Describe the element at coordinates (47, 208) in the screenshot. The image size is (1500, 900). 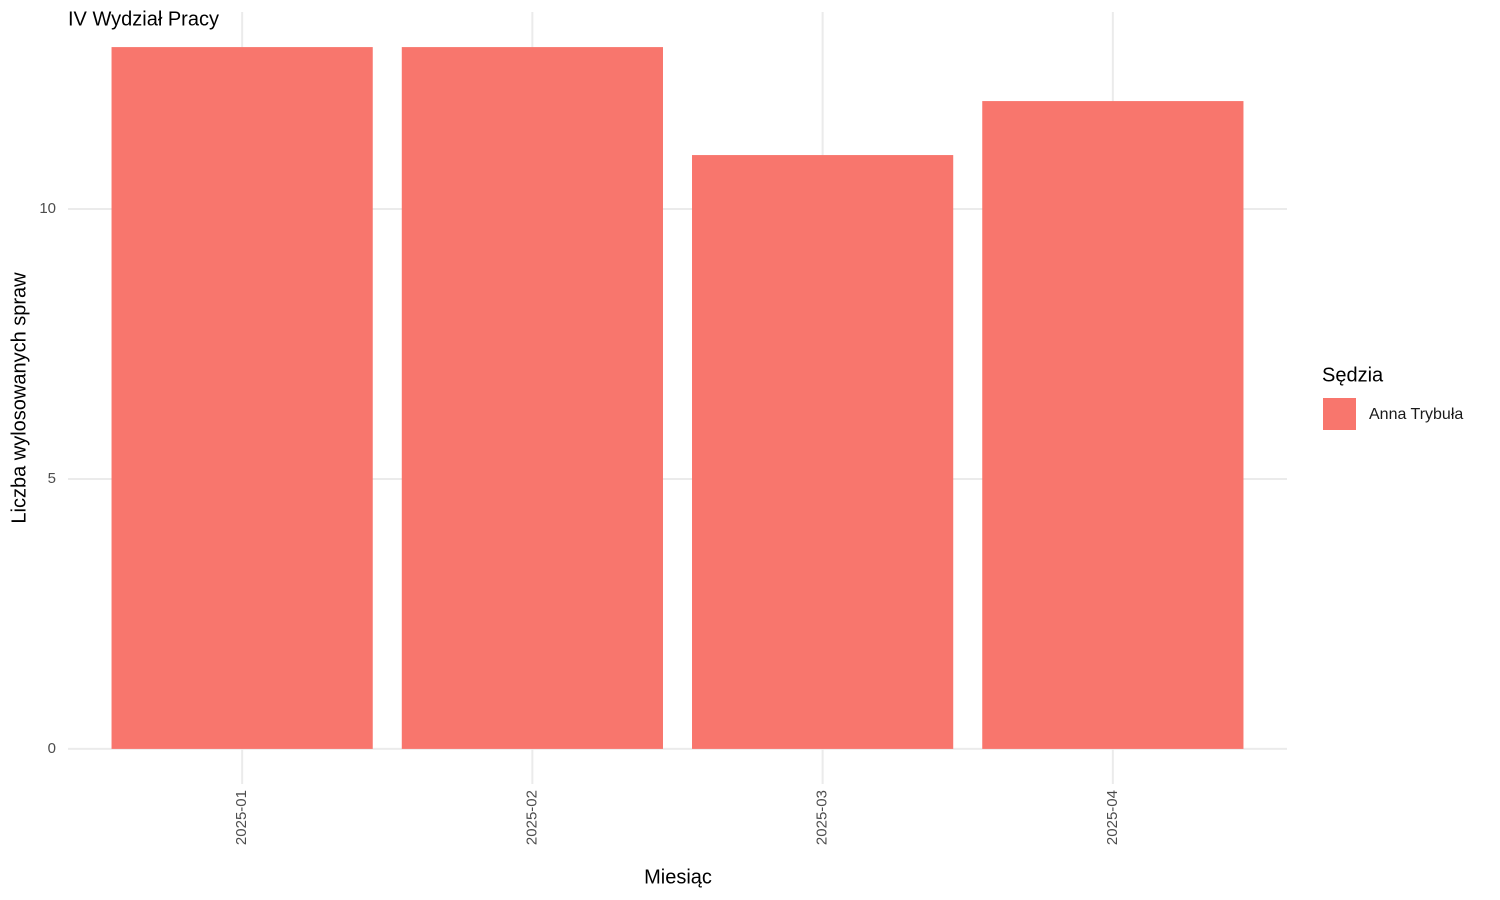
I see `y-tick-label: 10` at that location.